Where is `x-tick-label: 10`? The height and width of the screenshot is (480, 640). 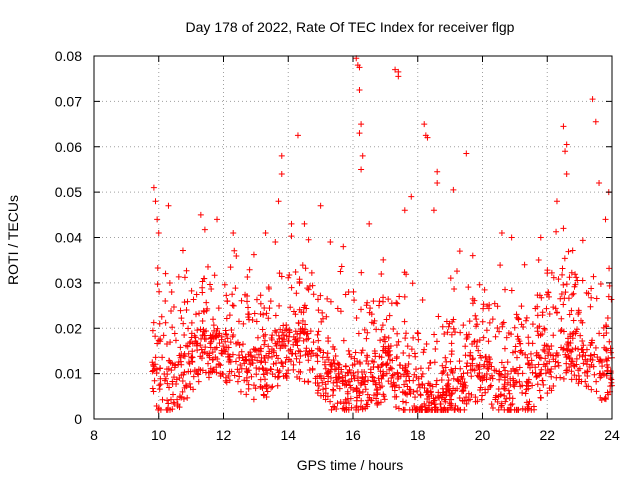 x-tick-label: 10 is located at coordinates (159, 435).